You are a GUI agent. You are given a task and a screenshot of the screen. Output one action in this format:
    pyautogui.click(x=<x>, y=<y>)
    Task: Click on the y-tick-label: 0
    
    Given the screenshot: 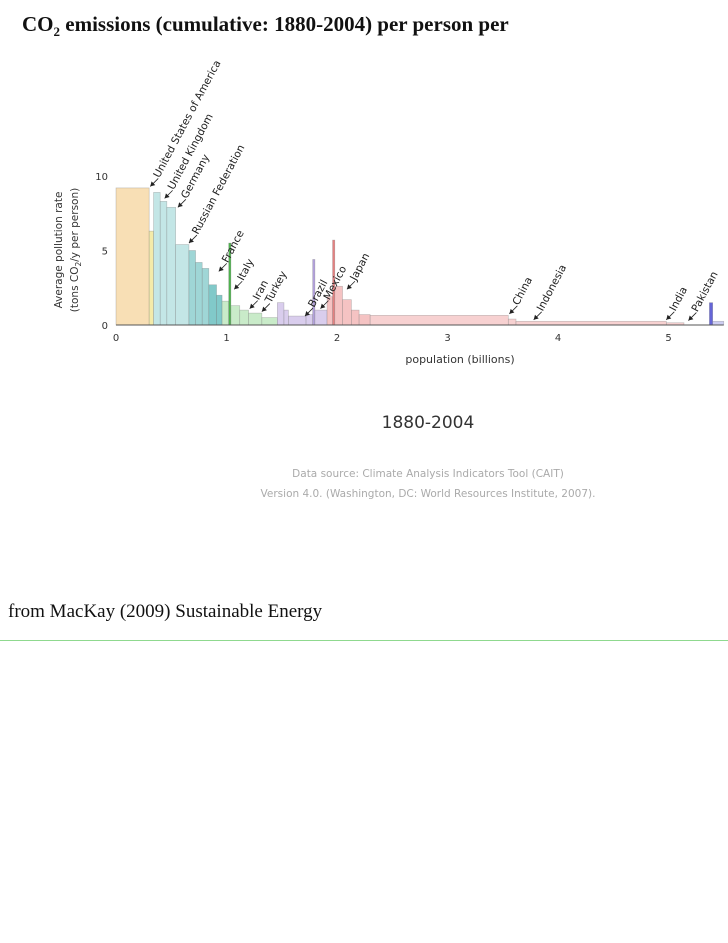 What is the action you would take?
    pyautogui.click(x=105, y=326)
    